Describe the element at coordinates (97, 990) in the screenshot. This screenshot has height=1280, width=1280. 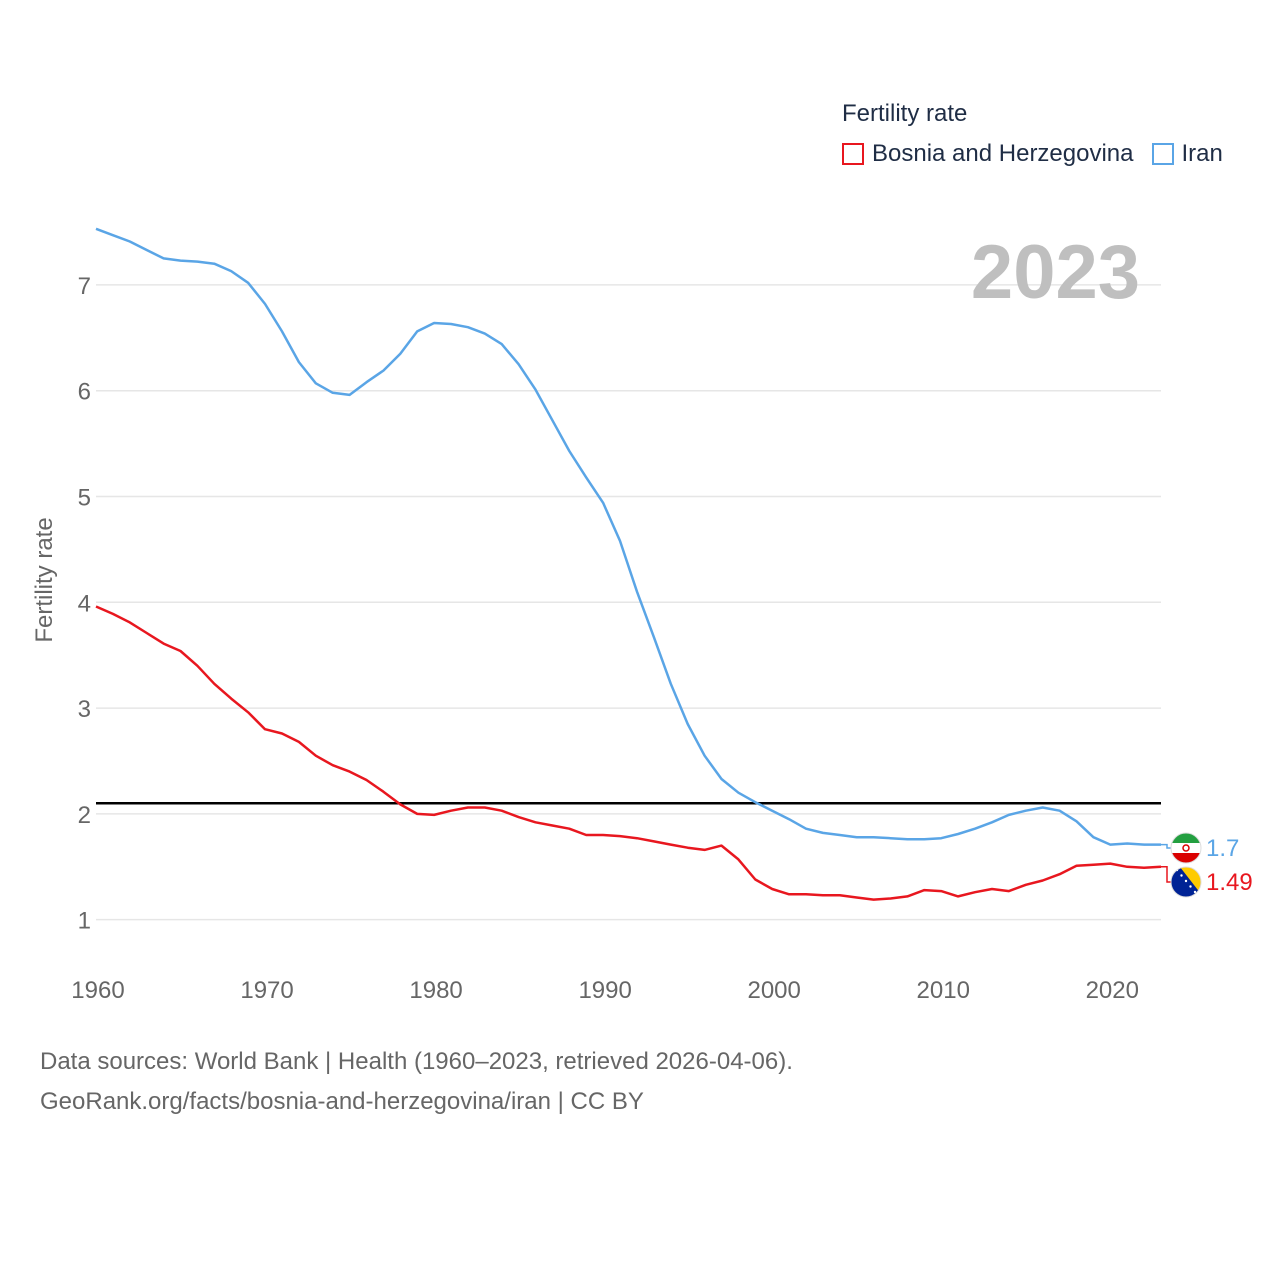
I see `x-tick-label: 1960` at that location.